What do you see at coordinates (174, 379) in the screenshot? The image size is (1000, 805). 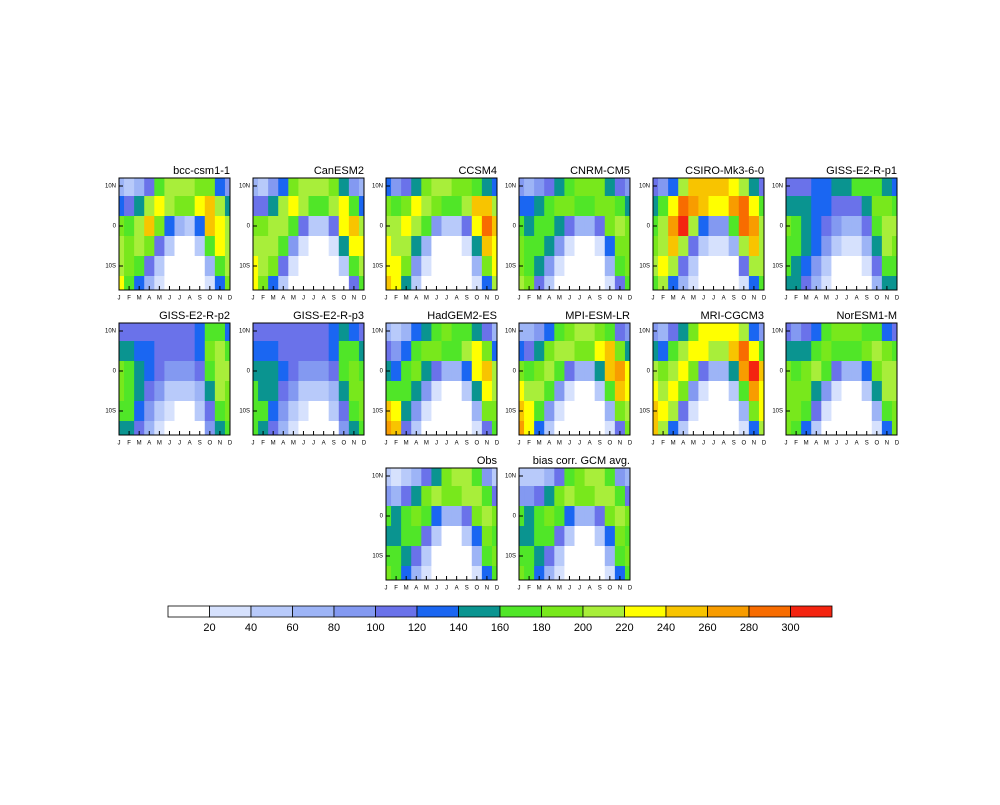 I see `plot-frame` at bounding box center [174, 379].